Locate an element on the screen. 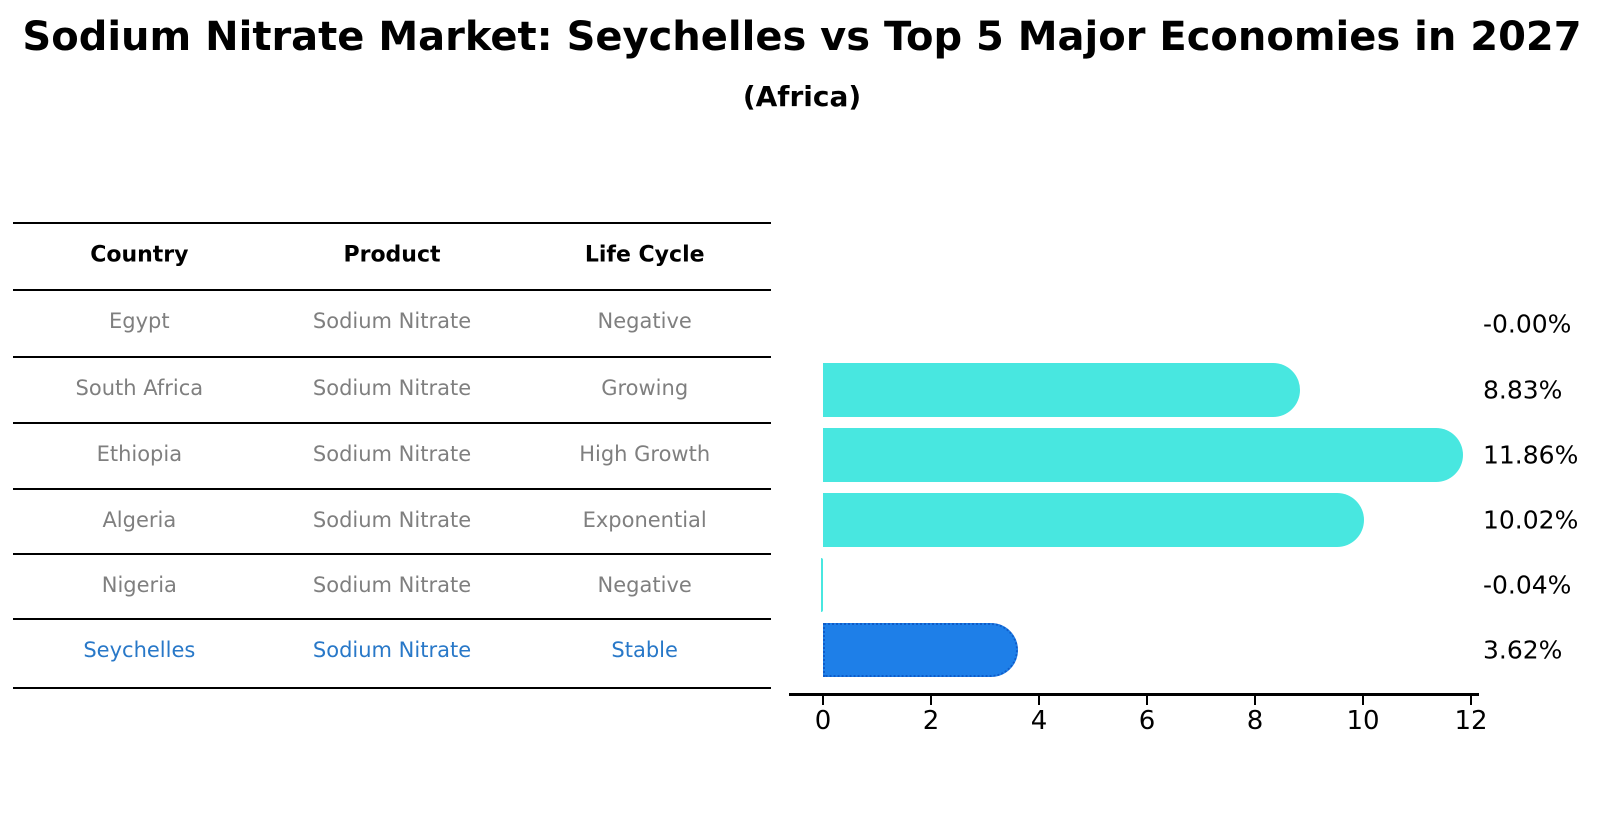  cell-country: Ethiopia is located at coordinates (139, 454).